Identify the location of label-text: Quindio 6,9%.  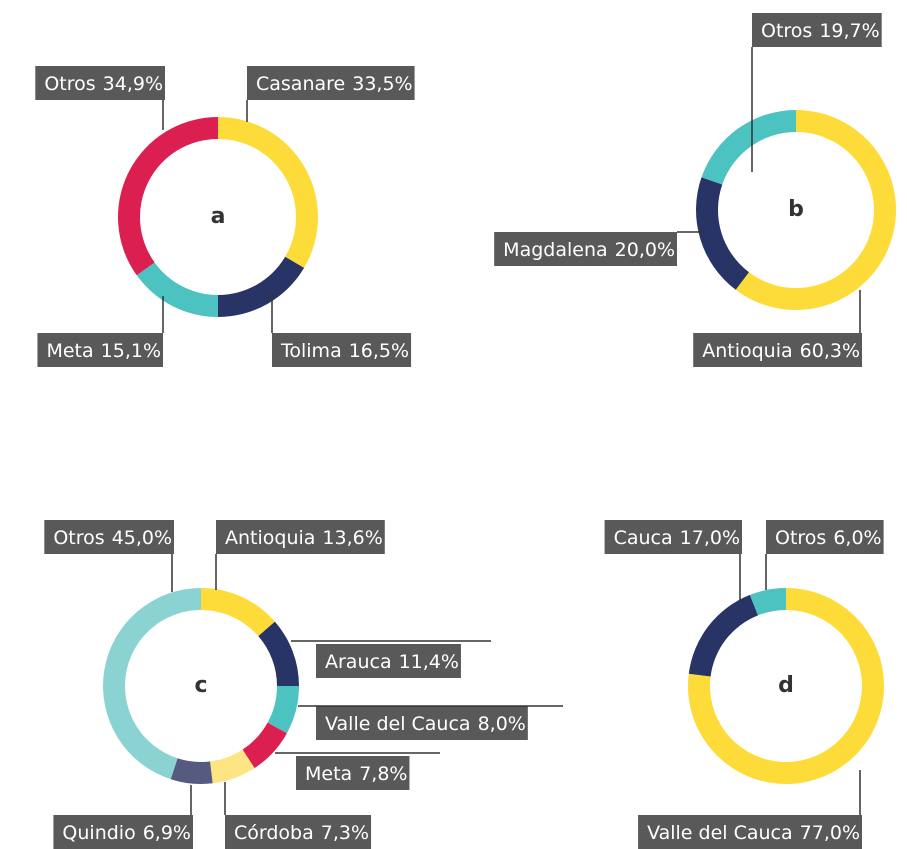
(126, 833).